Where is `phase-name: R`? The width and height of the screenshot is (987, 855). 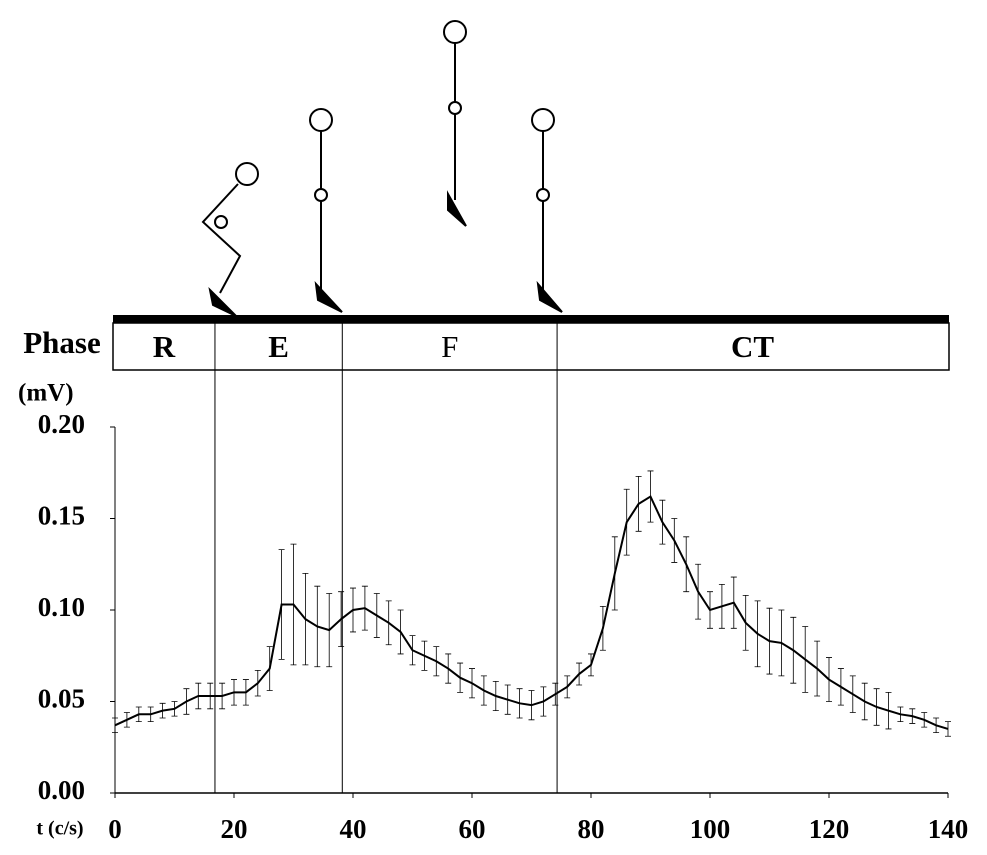
phase-name: R is located at coordinates (164, 346).